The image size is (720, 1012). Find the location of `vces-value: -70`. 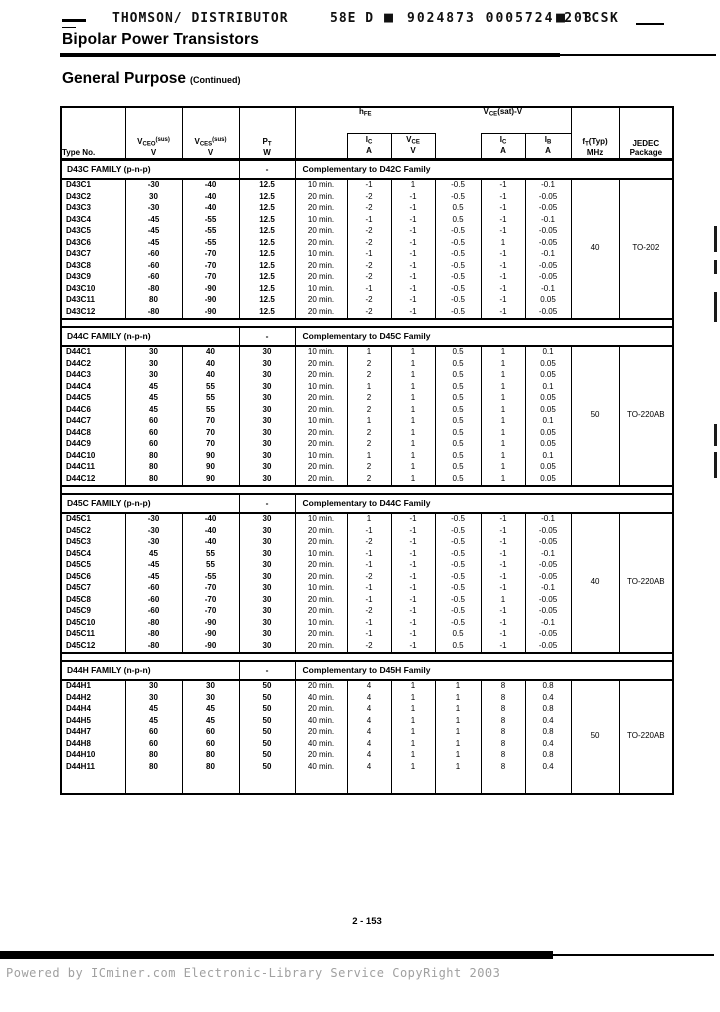

vces-value: -70 is located at coordinates (210, 266).